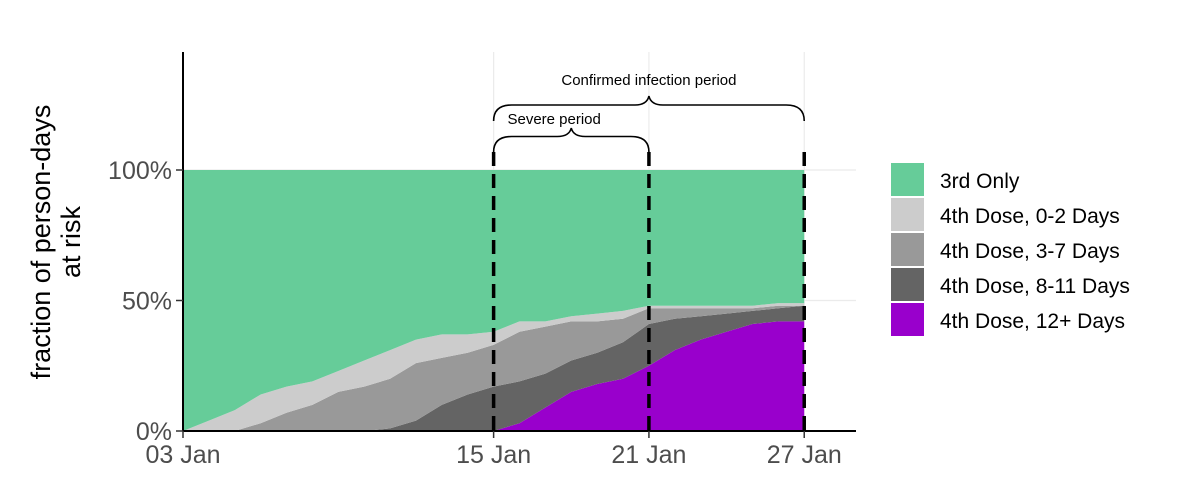  Describe the element at coordinates (182, 455) in the screenshot. I see `x-tick-label-03-jan: 03 Jan` at that location.